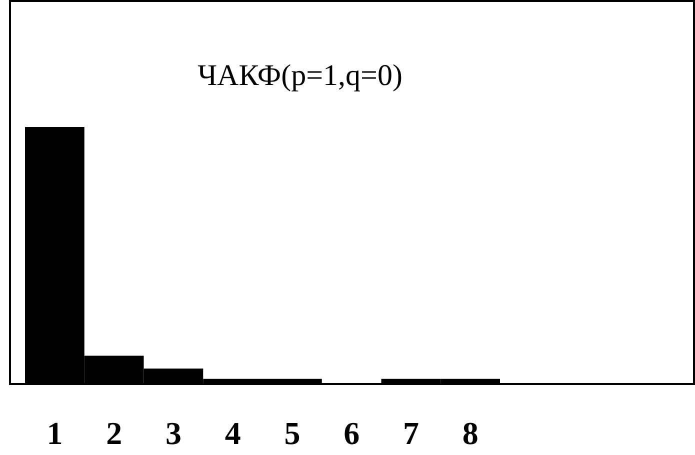  What do you see at coordinates (114, 433) in the screenshot?
I see `x-tick-label: 2` at bounding box center [114, 433].